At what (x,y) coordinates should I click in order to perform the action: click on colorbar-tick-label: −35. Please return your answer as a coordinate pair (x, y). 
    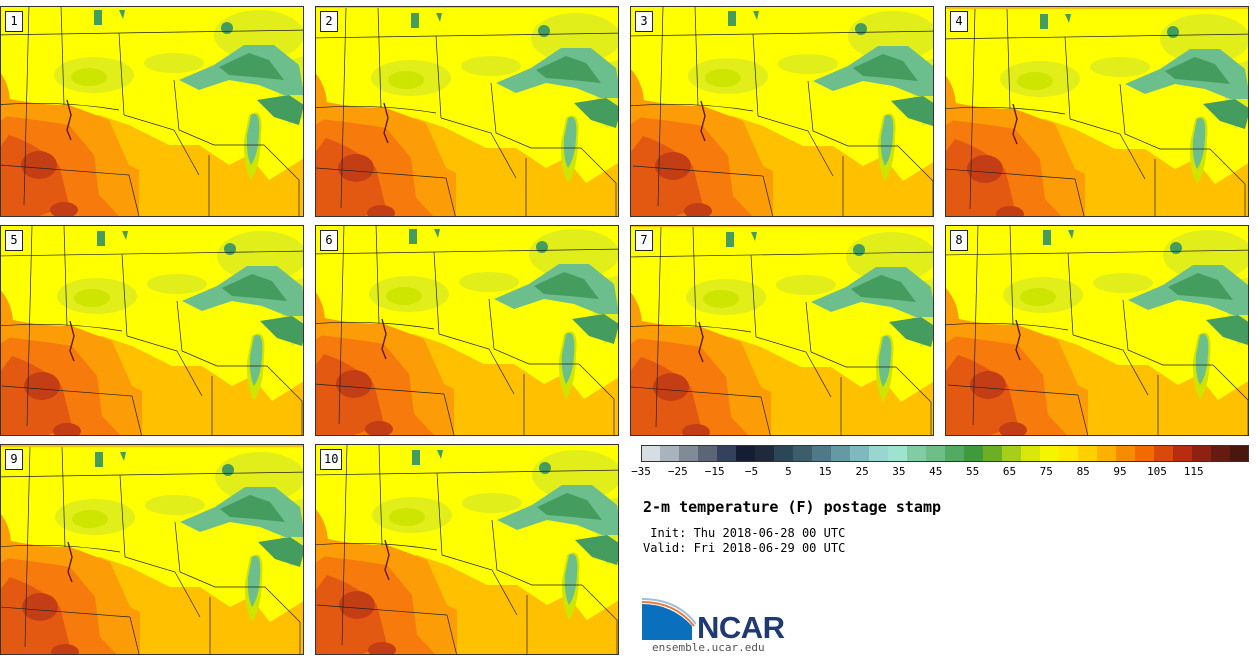
    Looking at the image, I should click on (641, 471).